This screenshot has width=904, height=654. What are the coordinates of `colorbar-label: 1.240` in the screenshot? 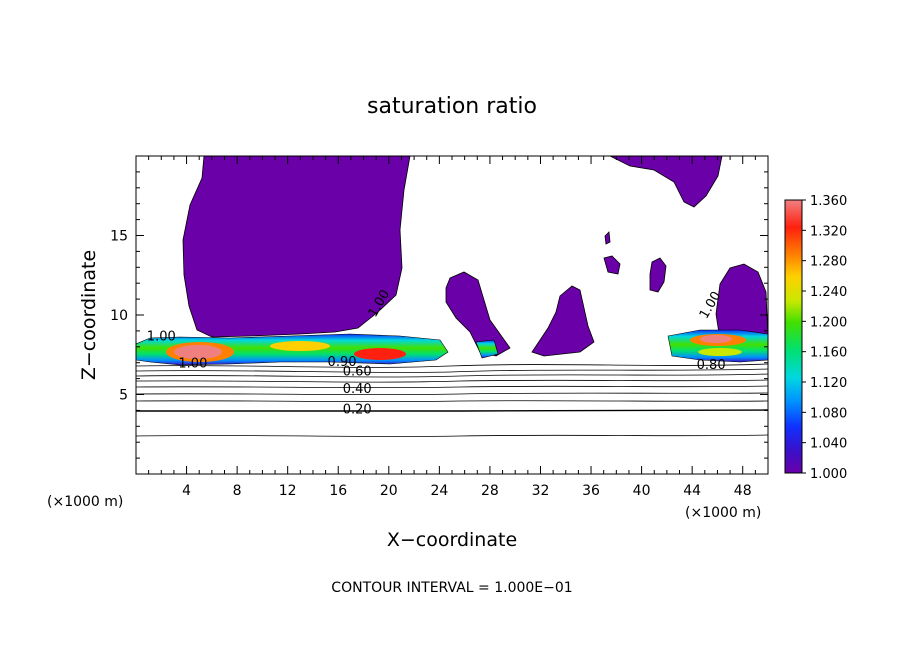 It's located at (828, 292).